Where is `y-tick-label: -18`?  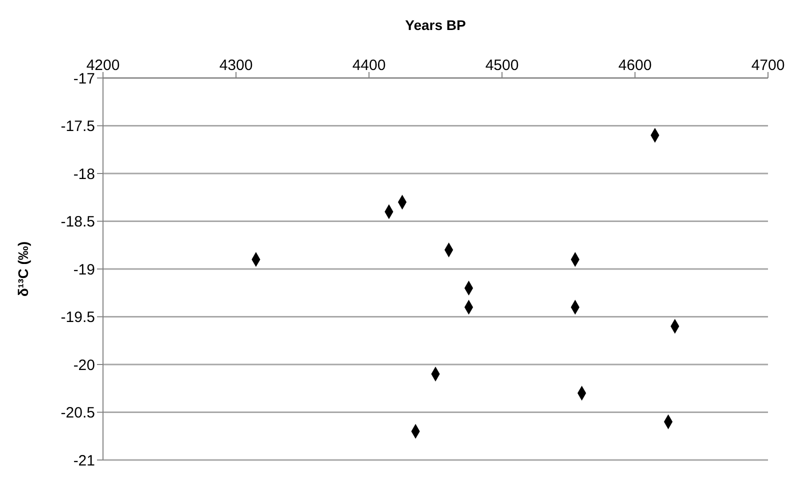 y-tick-label: -18 is located at coordinates (84, 174).